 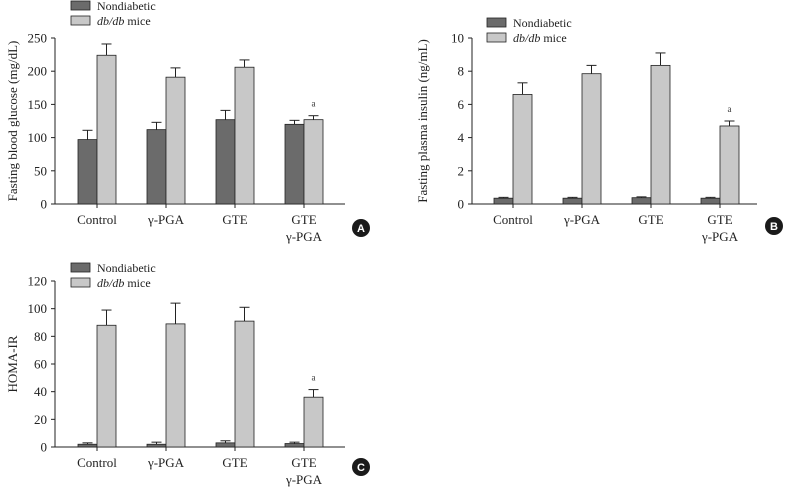 I want to click on panel-b-legend-label-nondiabetic: Nondiabetic, so click(x=542, y=23).